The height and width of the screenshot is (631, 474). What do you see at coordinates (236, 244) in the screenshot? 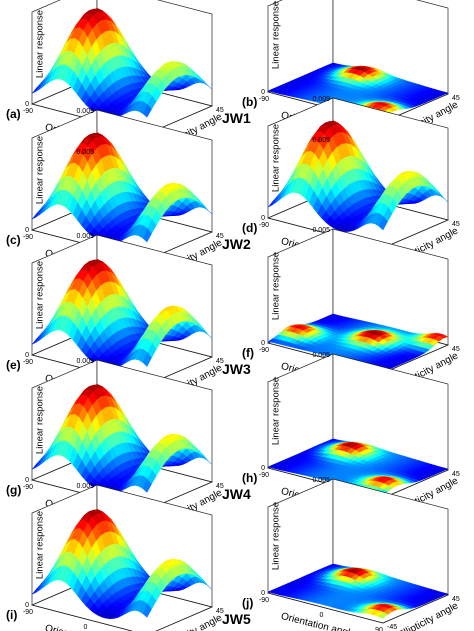
I see `row-label-jw2: JW2` at bounding box center [236, 244].